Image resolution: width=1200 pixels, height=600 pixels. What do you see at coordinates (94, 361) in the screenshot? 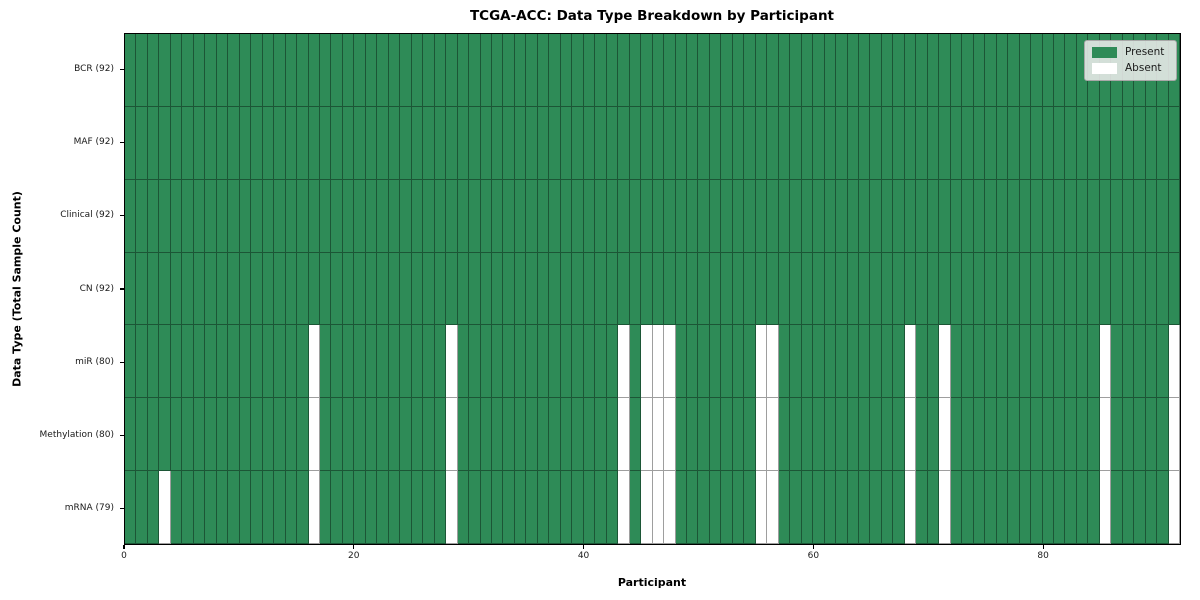
I see `y-tick-label: miR (80)` at bounding box center [94, 361].